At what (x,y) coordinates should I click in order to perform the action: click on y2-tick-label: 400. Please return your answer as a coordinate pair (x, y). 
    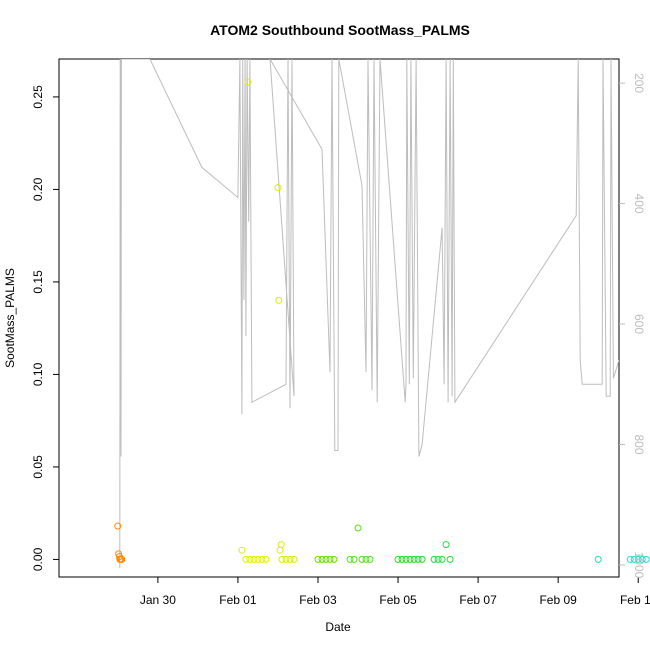
    Looking at the image, I should click on (639, 204).